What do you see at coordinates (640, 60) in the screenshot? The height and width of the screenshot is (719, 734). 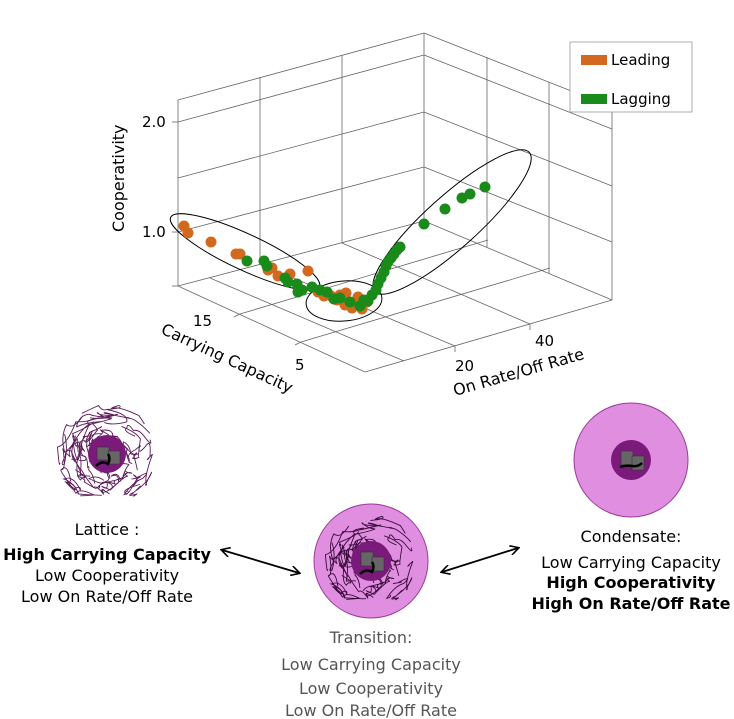 I see `legend-label-leading: Leading` at bounding box center [640, 60].